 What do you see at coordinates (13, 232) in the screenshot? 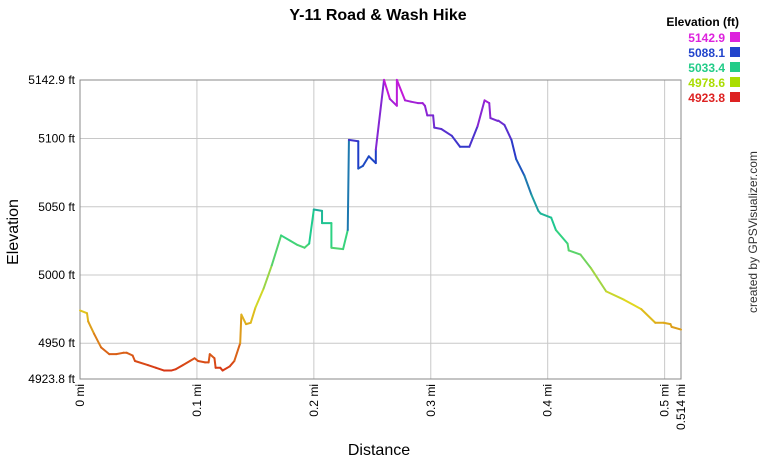
I see `y-axis-label: Elevation` at bounding box center [13, 232].